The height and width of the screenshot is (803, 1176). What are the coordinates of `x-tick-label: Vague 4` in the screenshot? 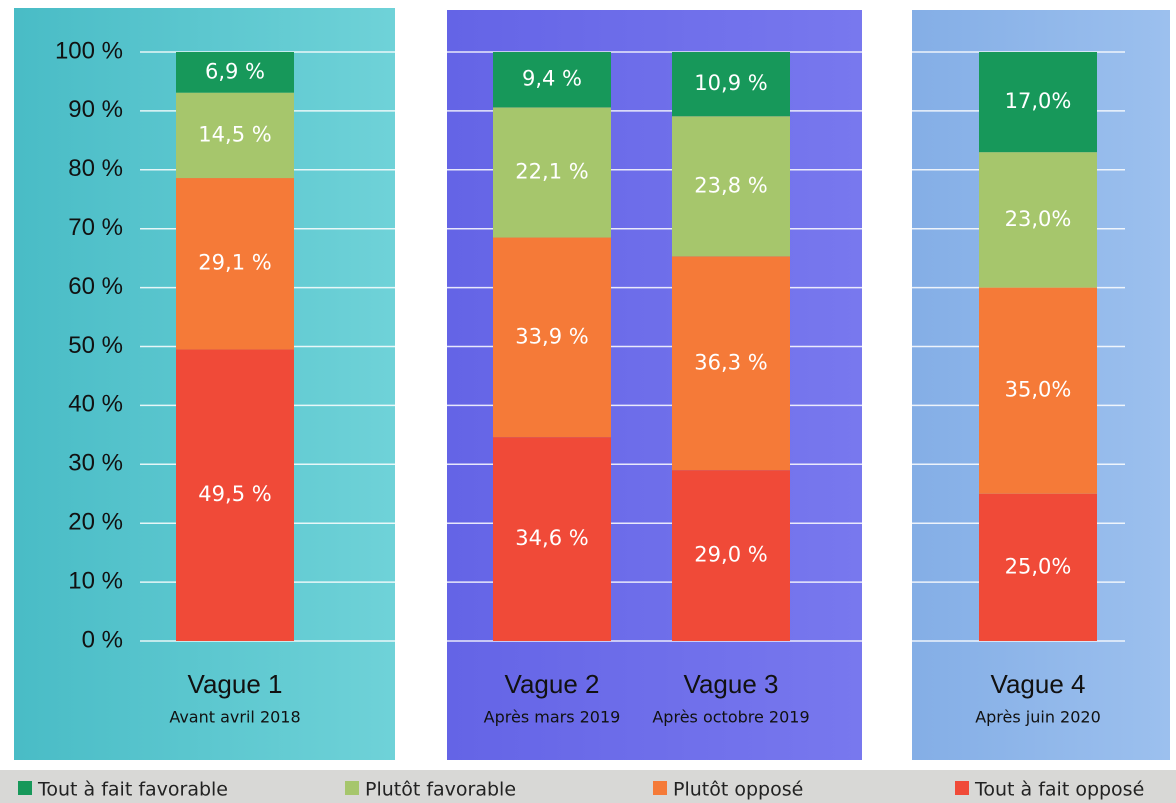 It's located at (1038, 684).